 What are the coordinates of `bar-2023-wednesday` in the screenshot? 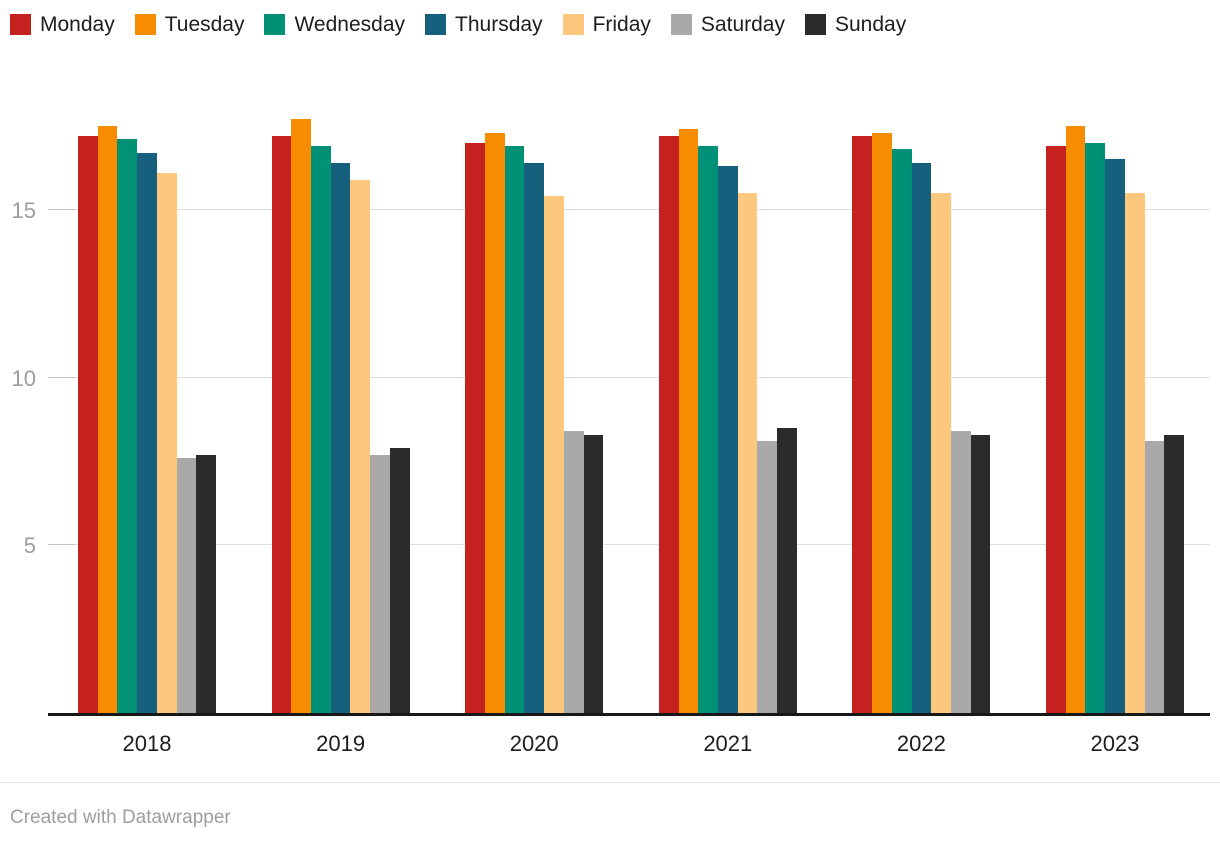 It's located at (1095, 427).